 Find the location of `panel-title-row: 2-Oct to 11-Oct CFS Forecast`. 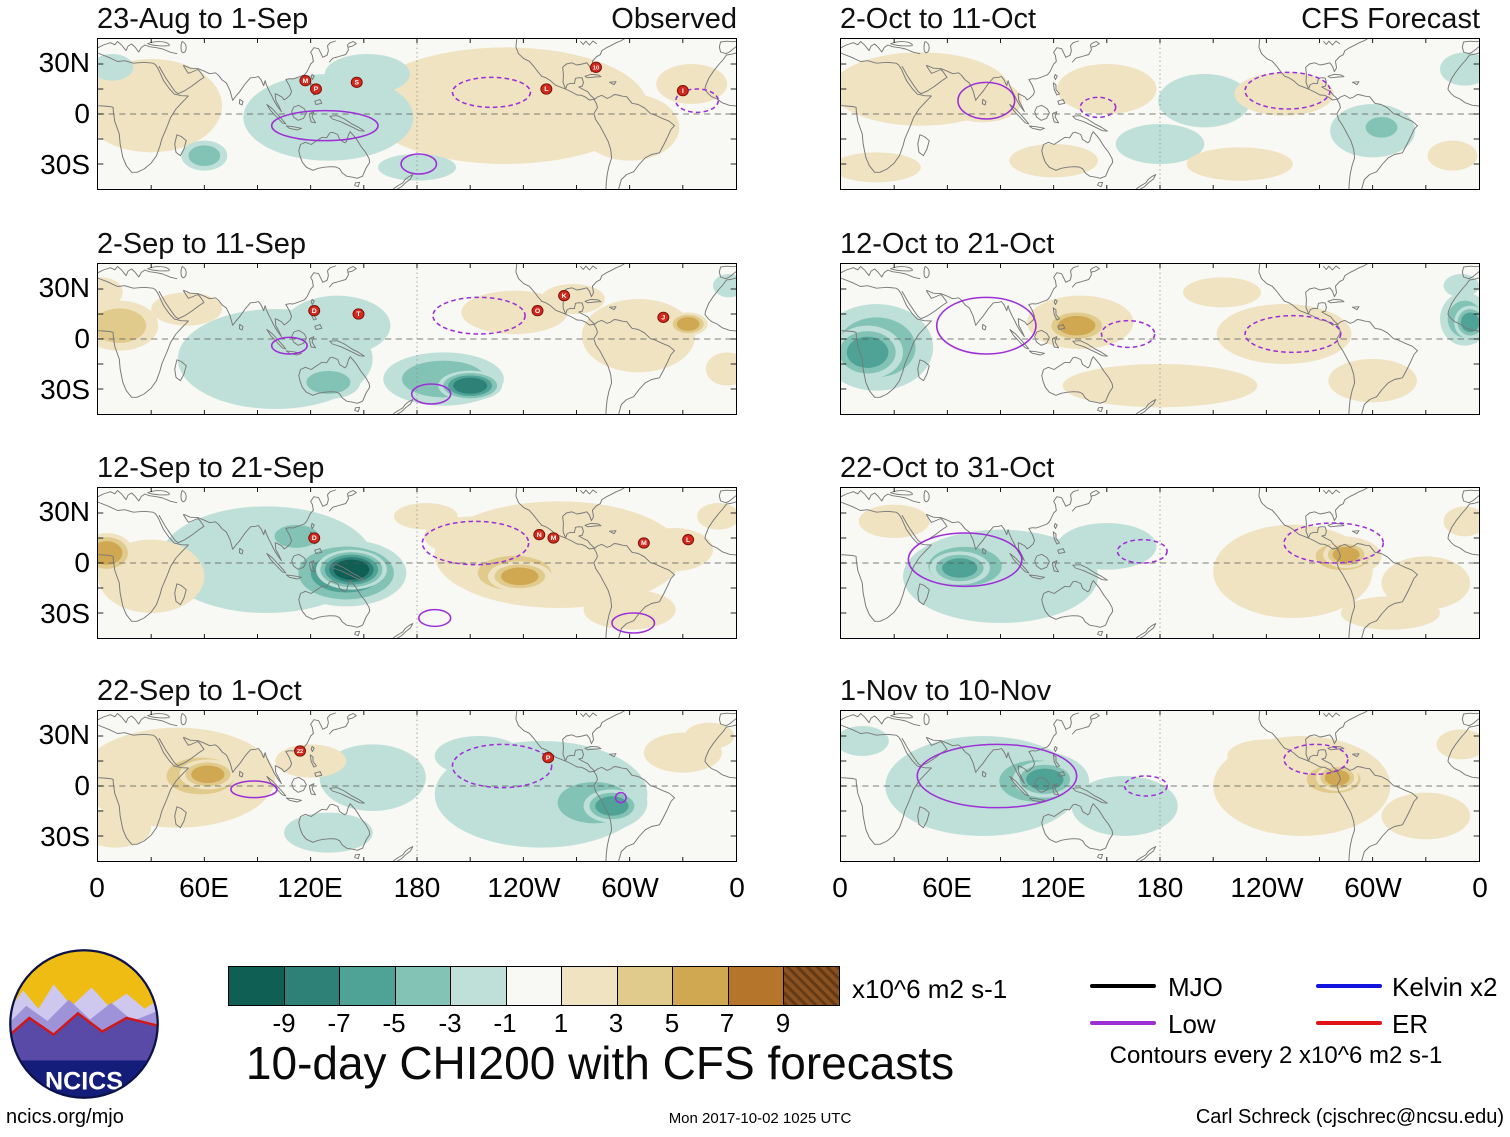

panel-title-row: 2-Oct to 11-Oct CFS Forecast is located at coordinates (1160, 19).